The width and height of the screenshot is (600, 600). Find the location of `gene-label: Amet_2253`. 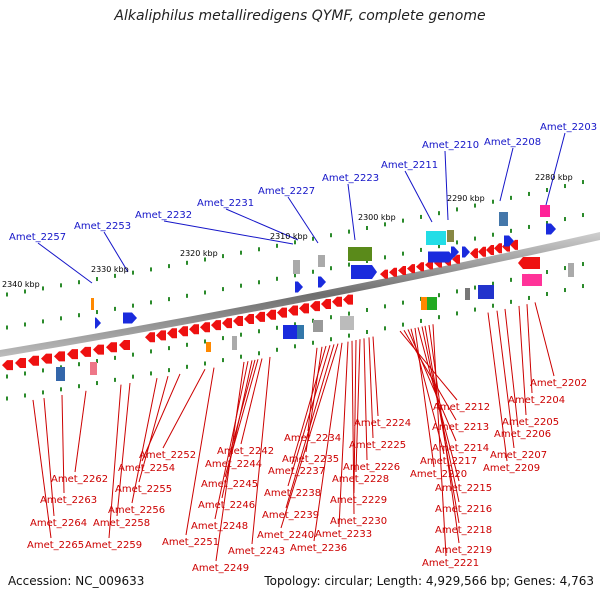

gene-label: Amet_2253 is located at coordinates (102, 226).